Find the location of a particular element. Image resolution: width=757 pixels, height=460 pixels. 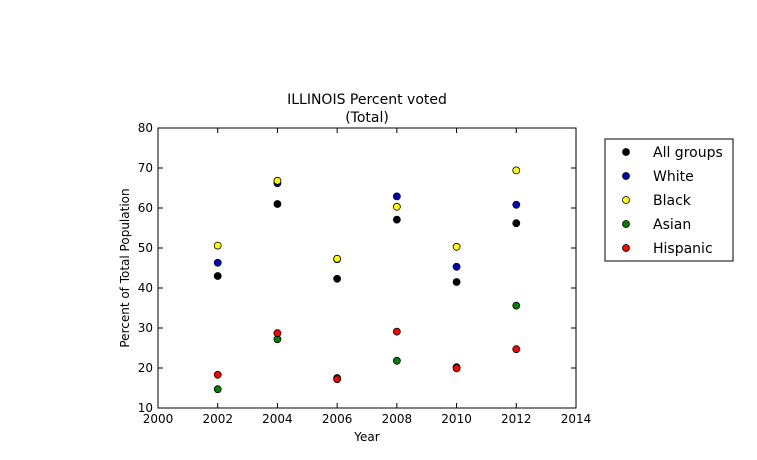

legend: All groups White Black Asian Hispanic is located at coordinates (669, 200).